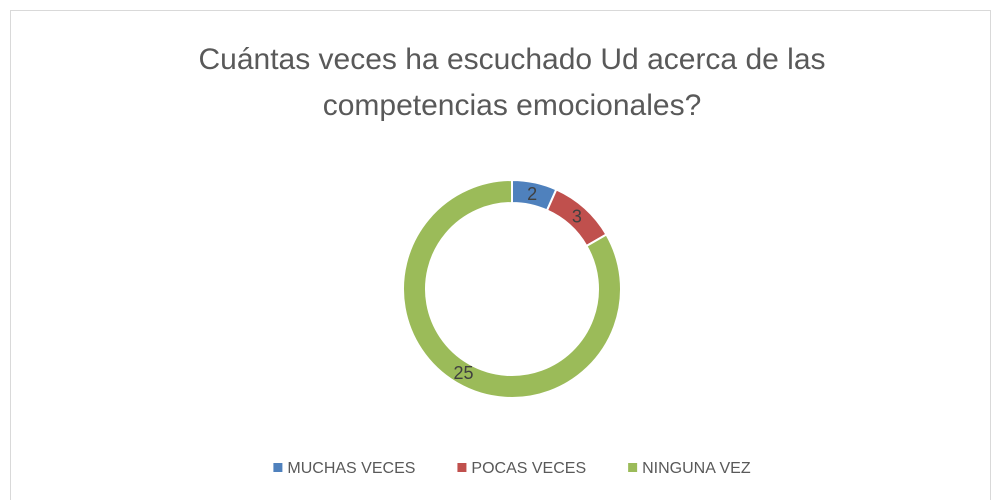  I want to click on data-label: 25, so click(463, 373).